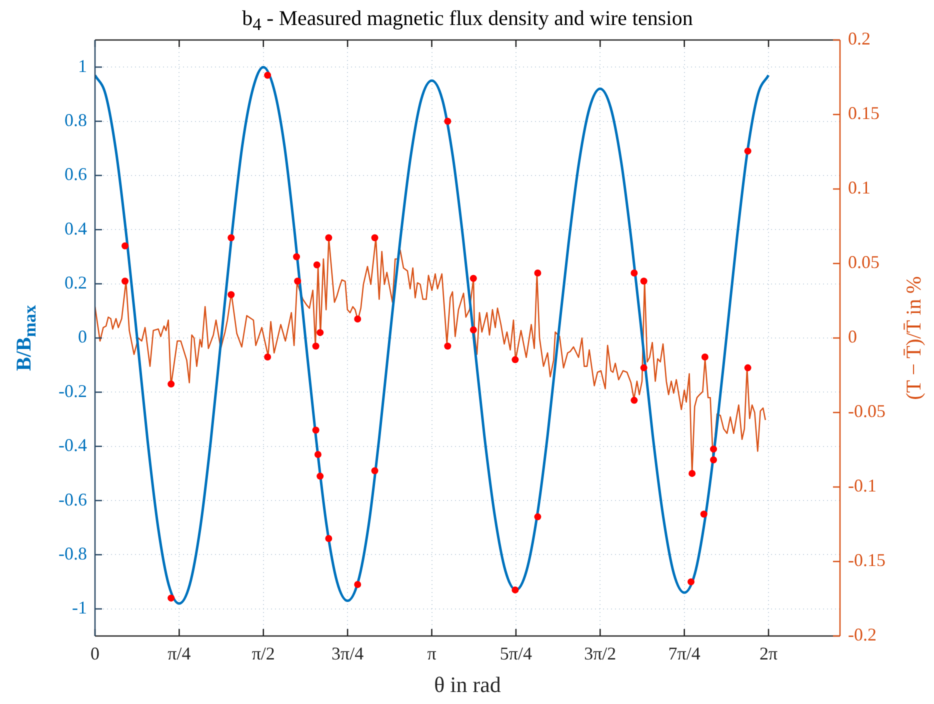 Image resolution: width=934 pixels, height=704 pixels. Describe the element at coordinates (914, 338) in the screenshot. I see `y2-axis-title: (T − T̄)/T̄ in %` at that location.